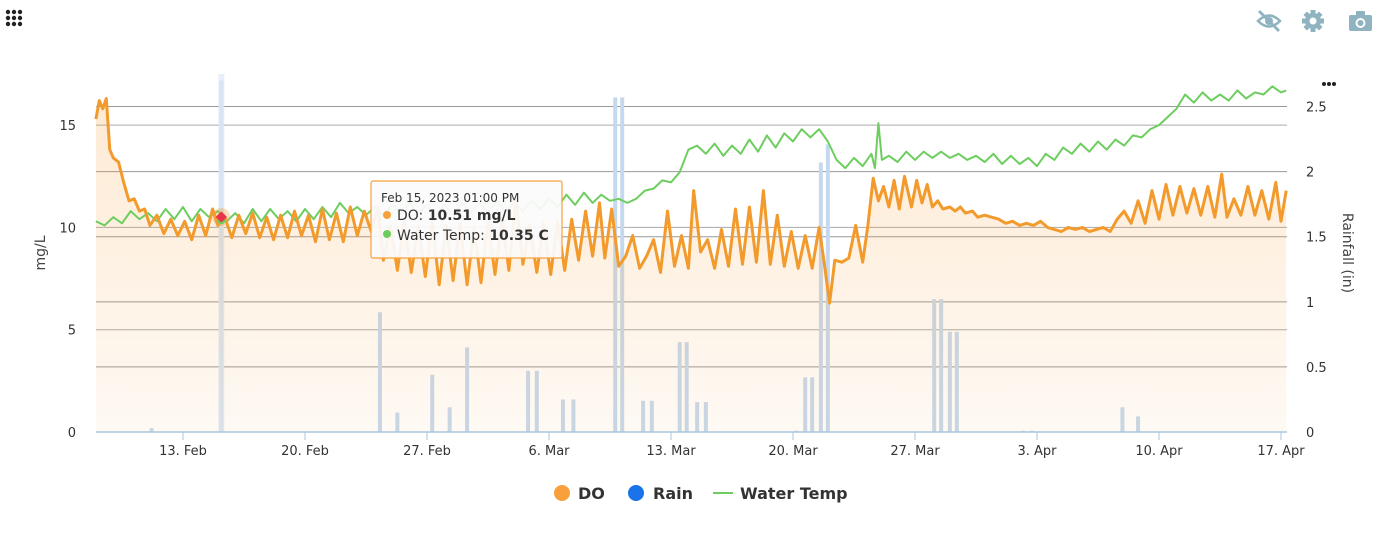  What do you see at coordinates (671, 451) in the screenshot?
I see `x-tick-label: 13. Mar` at bounding box center [671, 451].